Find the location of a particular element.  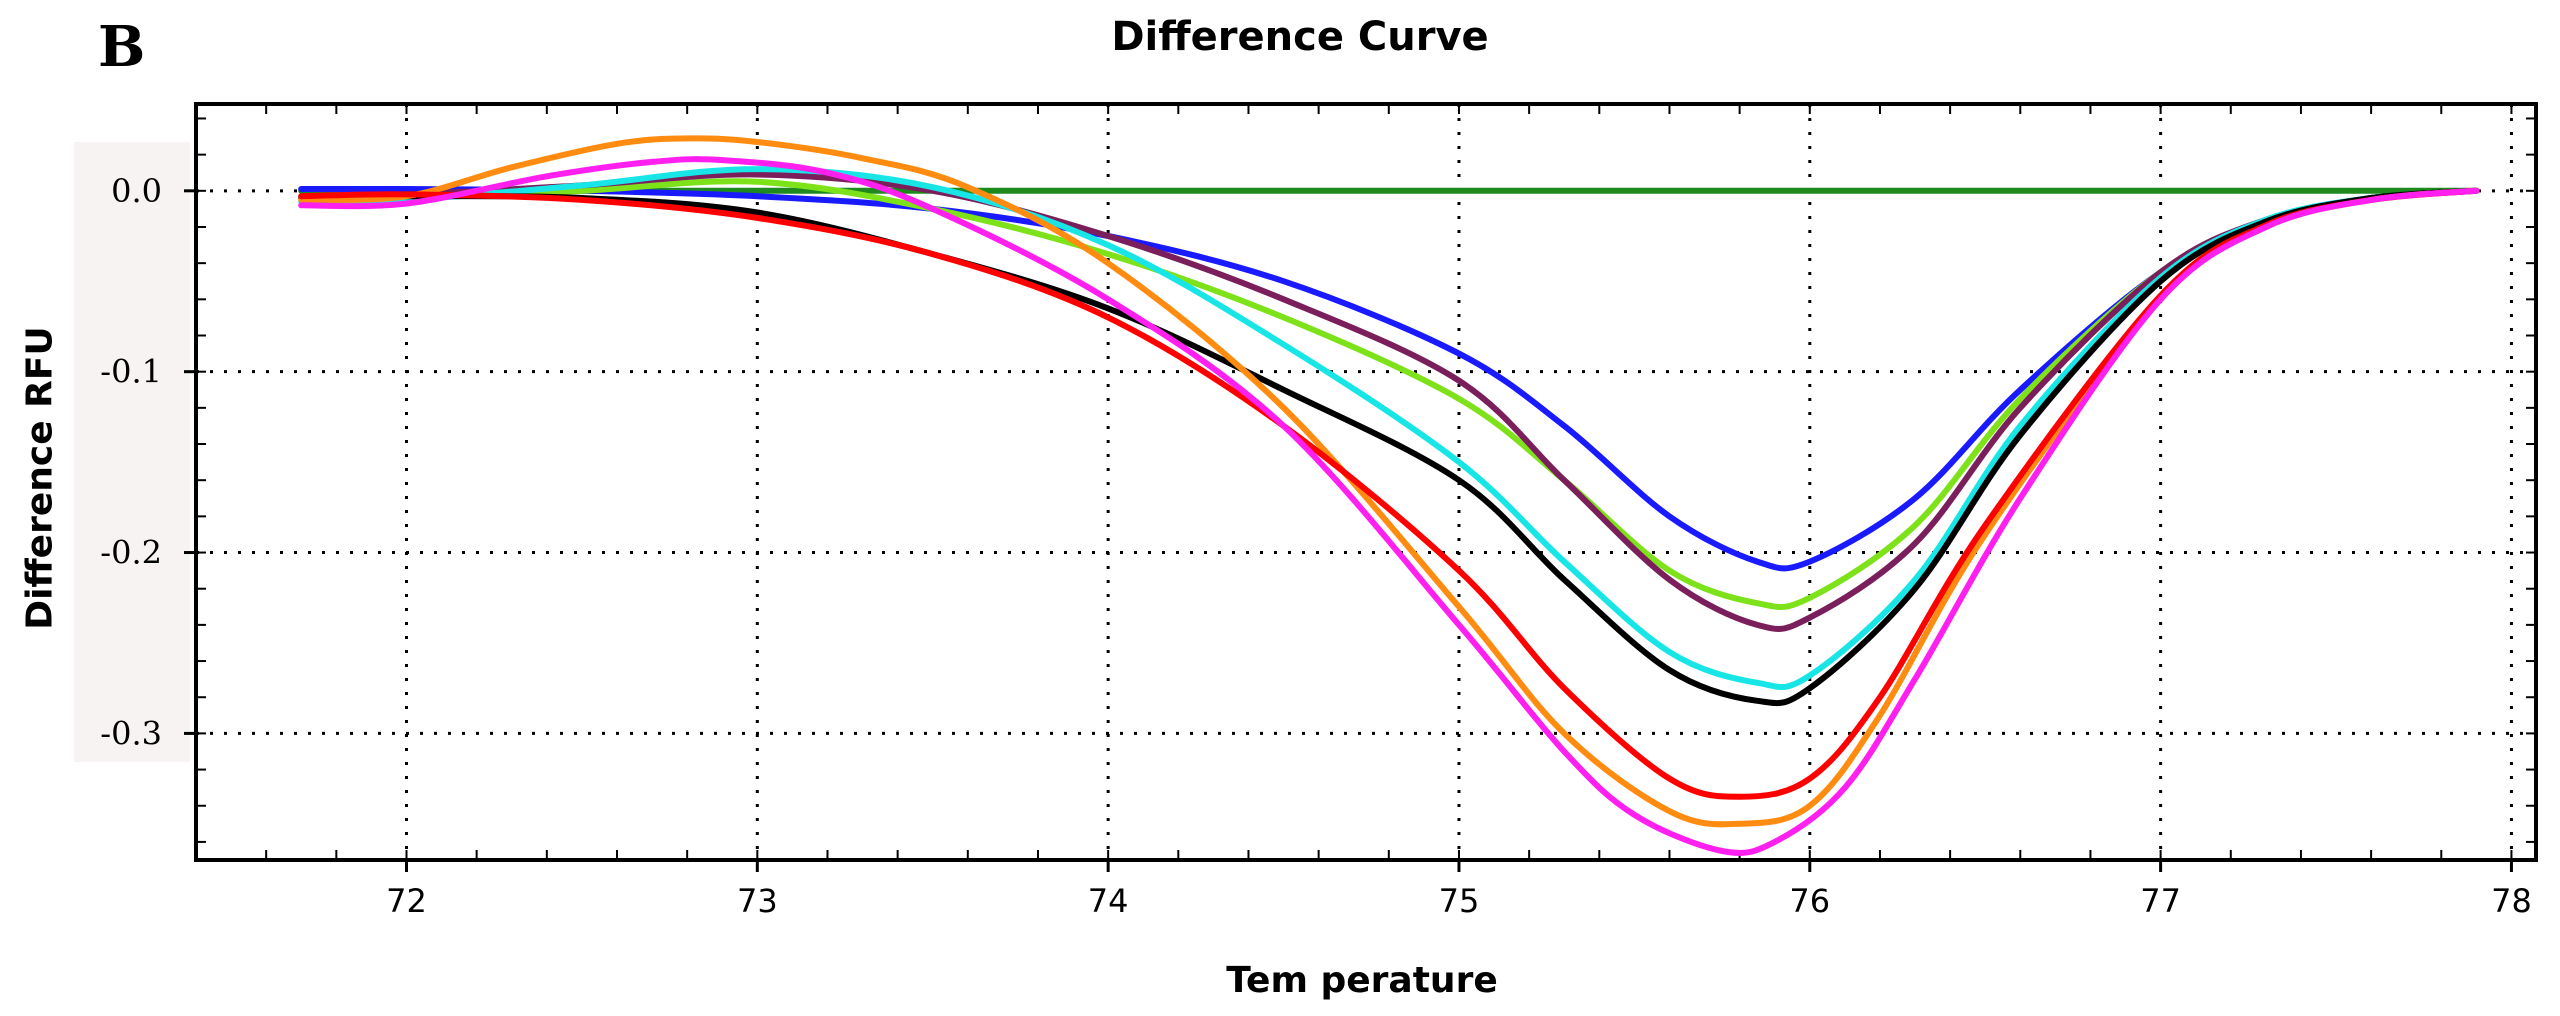

x-tick-label: 77 is located at coordinates (2160, 901).